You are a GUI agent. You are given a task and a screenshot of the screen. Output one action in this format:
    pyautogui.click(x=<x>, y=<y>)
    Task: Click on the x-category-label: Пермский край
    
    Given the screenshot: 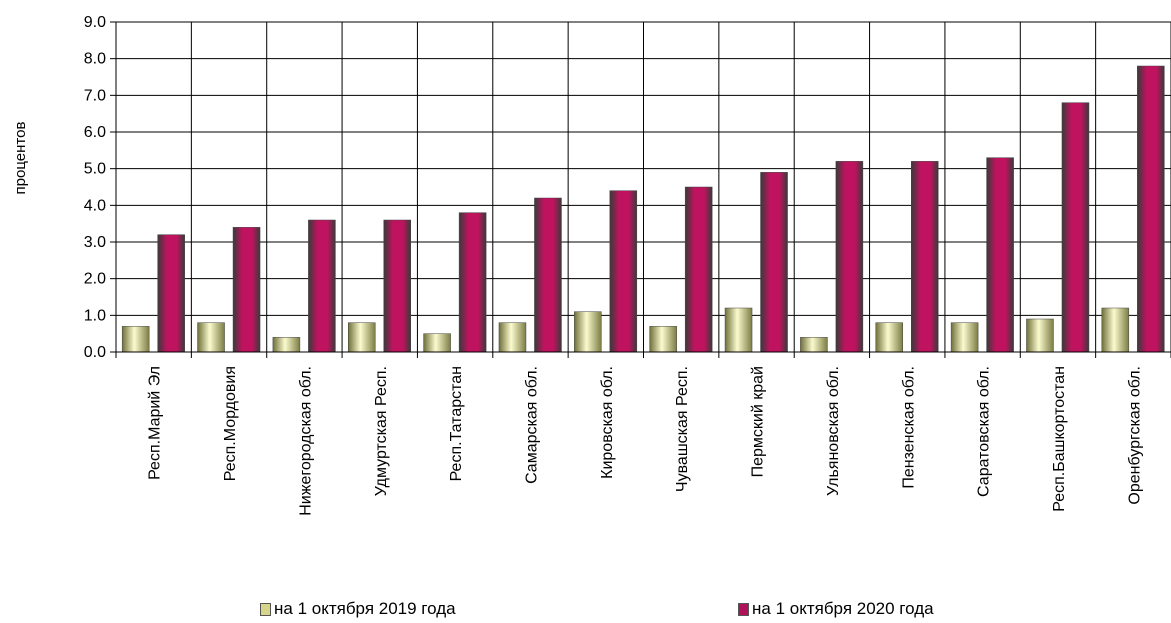 What is the action you would take?
    pyautogui.click(x=758, y=421)
    